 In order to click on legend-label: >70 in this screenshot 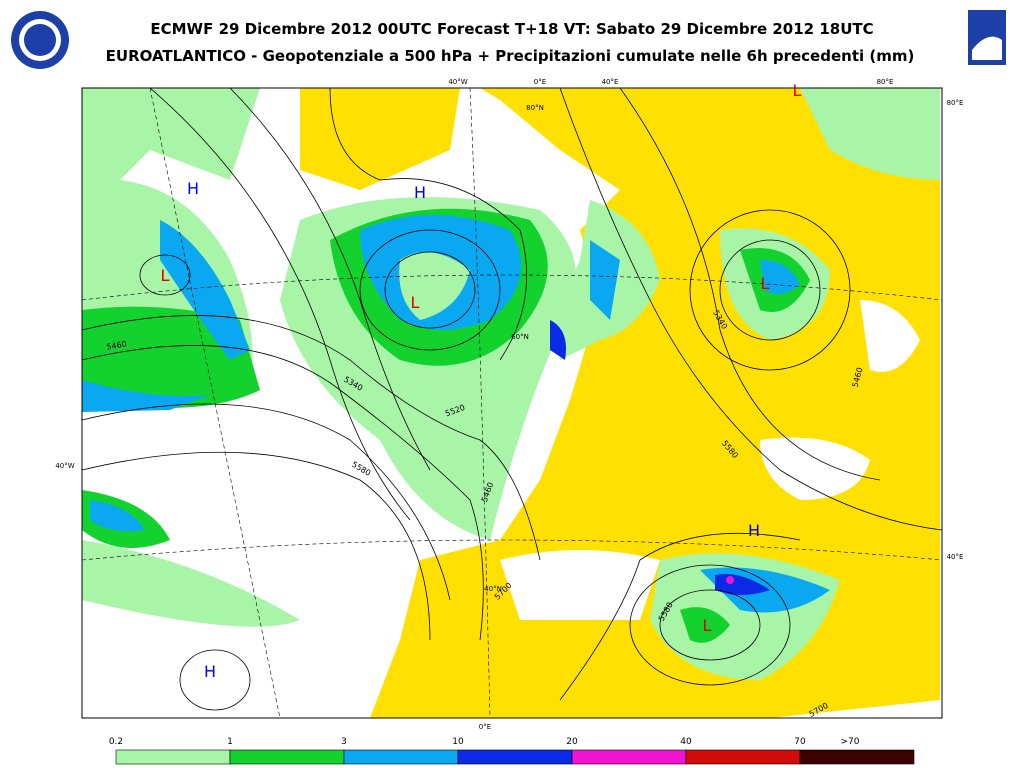, I will do `click(850, 742)`.